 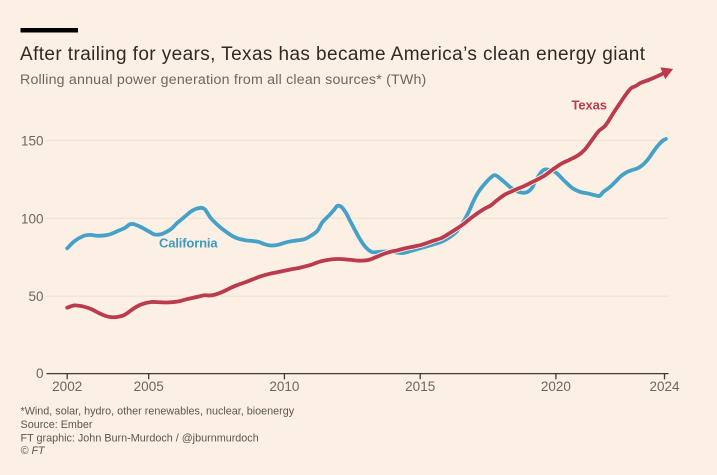 I want to click on svg-text: 2015, so click(x=420, y=386).